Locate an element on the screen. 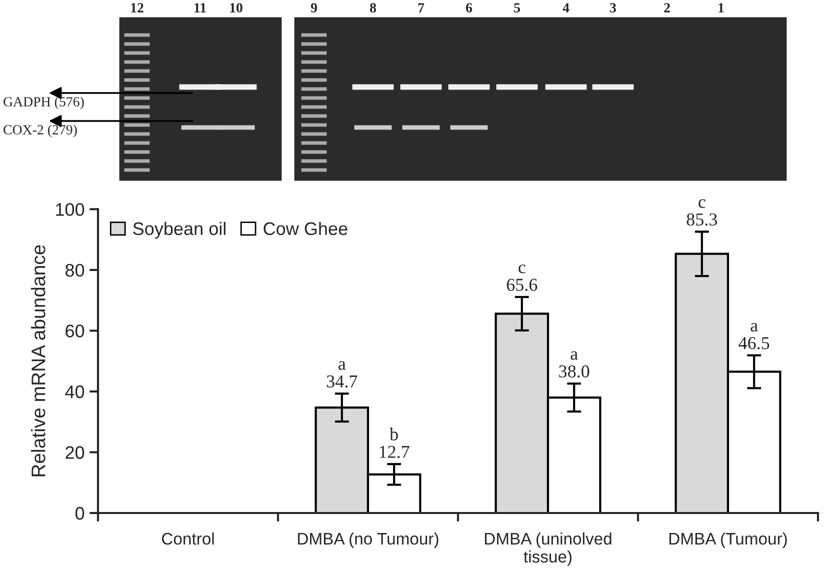  text: 1 is located at coordinates (721, 7).